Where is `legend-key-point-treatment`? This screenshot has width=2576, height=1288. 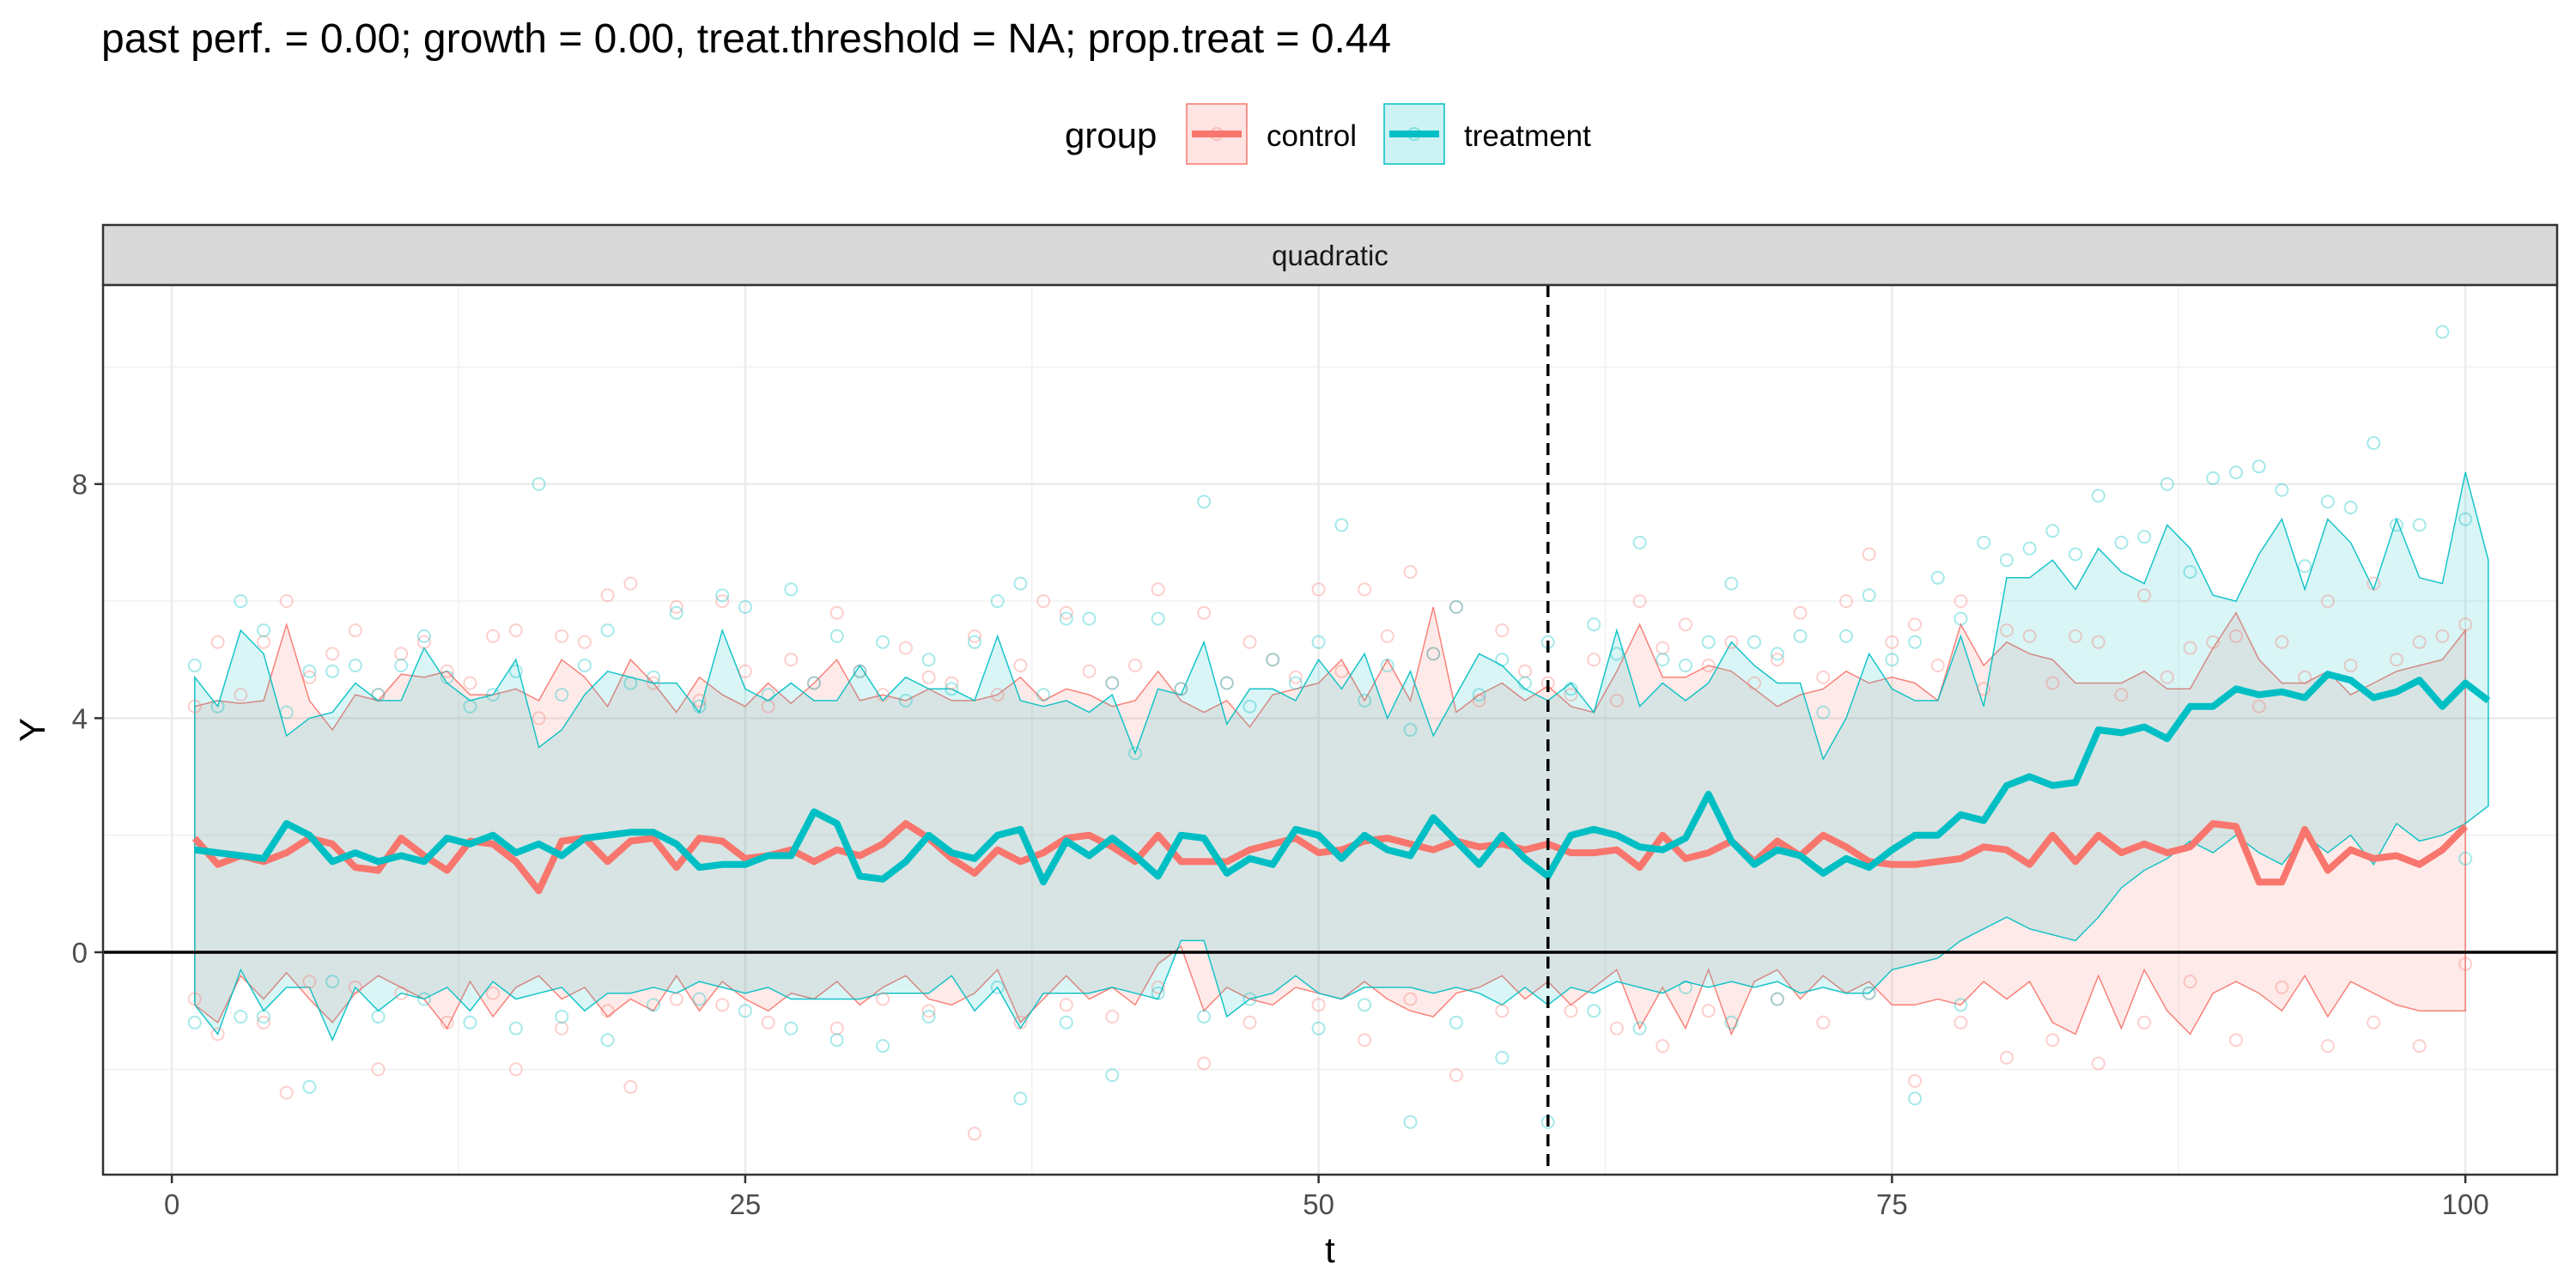
legend-key-point-treatment is located at coordinates (1414, 134).